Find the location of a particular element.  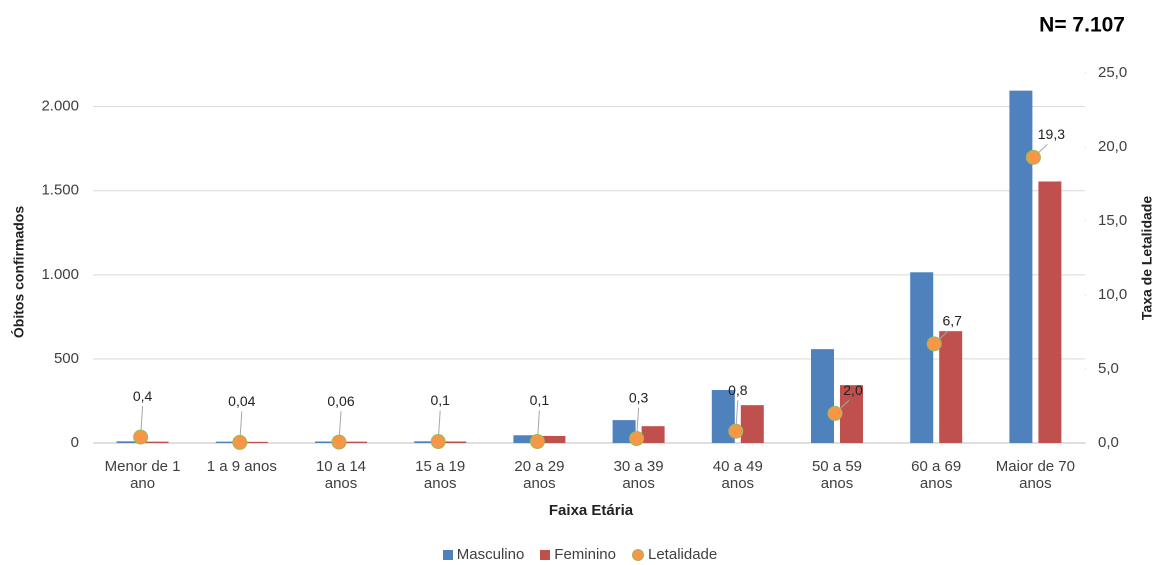

subtitle: N= 7.107 is located at coordinates (1082, 25).